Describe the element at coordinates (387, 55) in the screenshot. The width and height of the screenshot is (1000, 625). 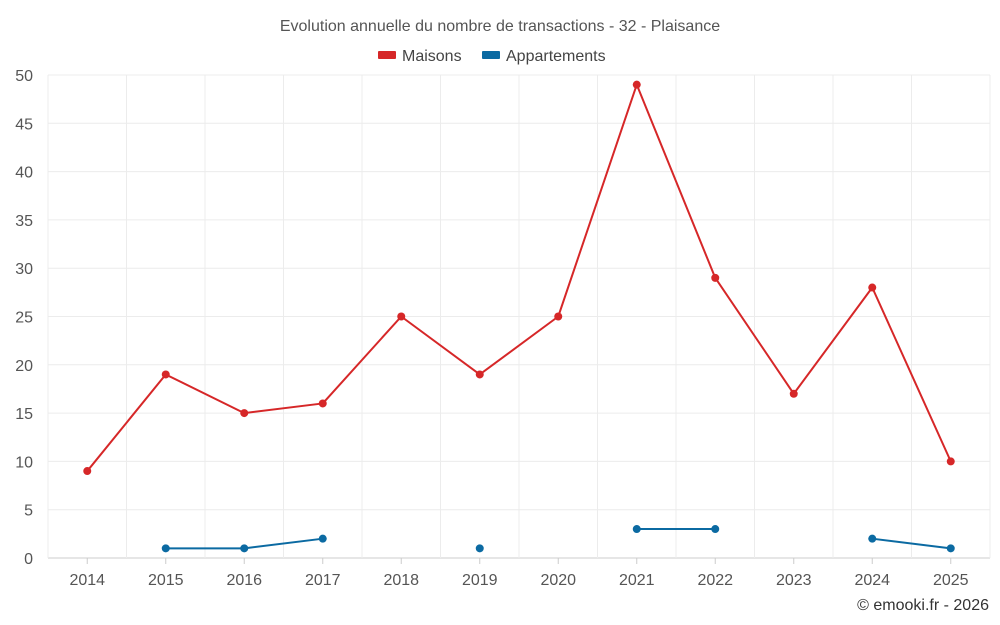
I see `legend-swatch-maisons` at that location.